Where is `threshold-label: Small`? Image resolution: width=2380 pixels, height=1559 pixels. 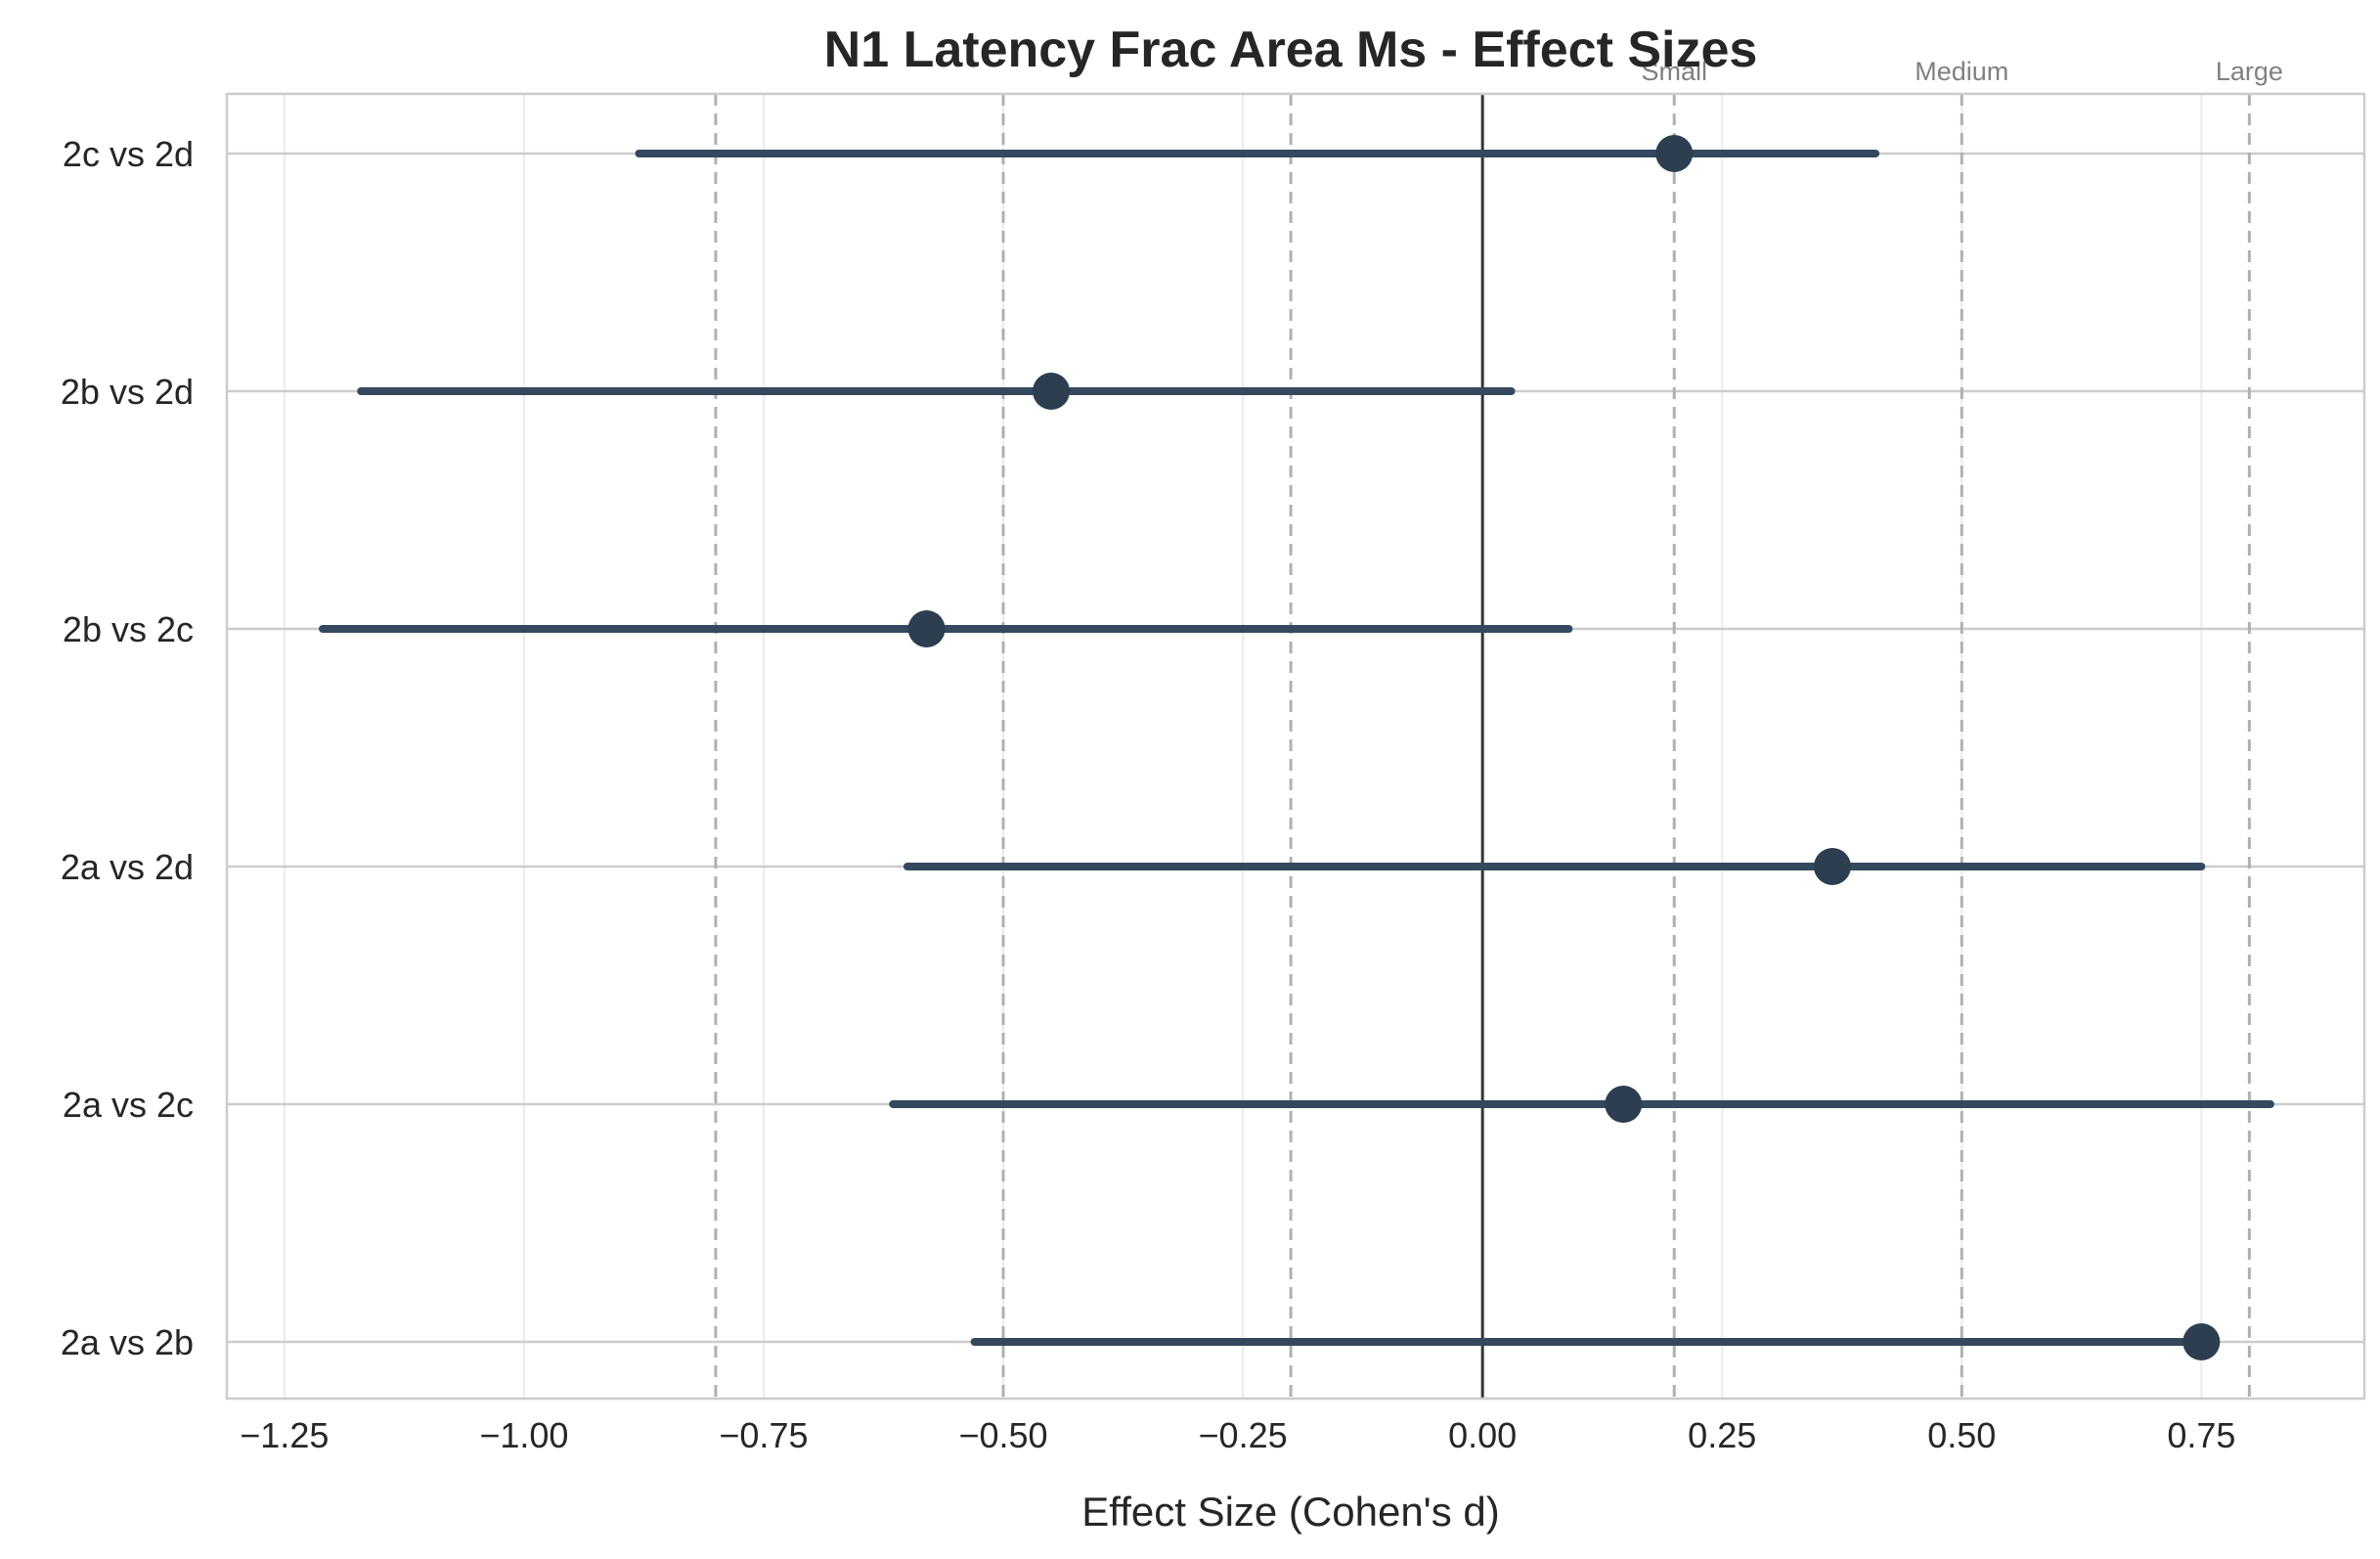 threshold-label: Small is located at coordinates (1674, 71).